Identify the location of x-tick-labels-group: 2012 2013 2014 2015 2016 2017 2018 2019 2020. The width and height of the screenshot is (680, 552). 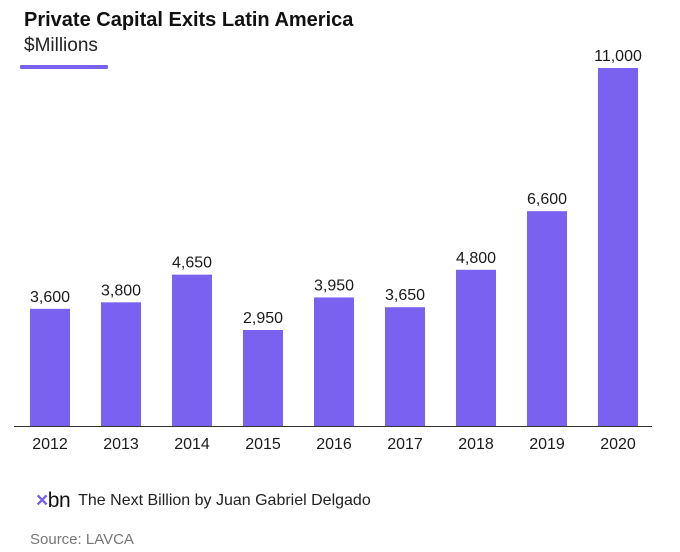
(334, 444).